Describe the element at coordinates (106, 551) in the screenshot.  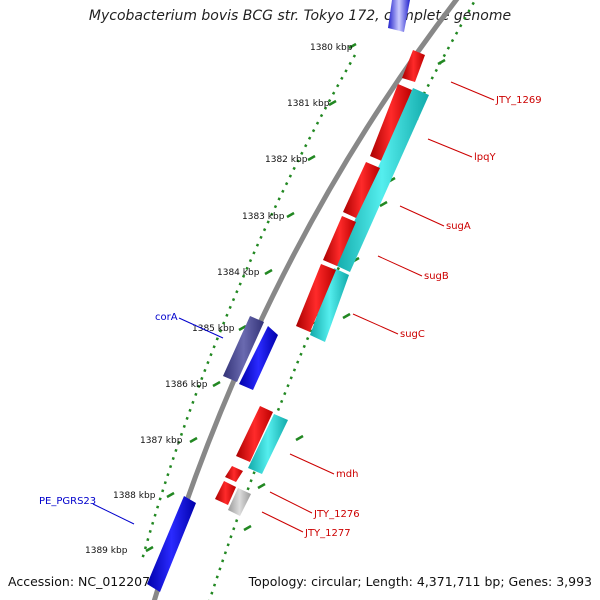
I see `scale-label: 1389 kbp` at that location.